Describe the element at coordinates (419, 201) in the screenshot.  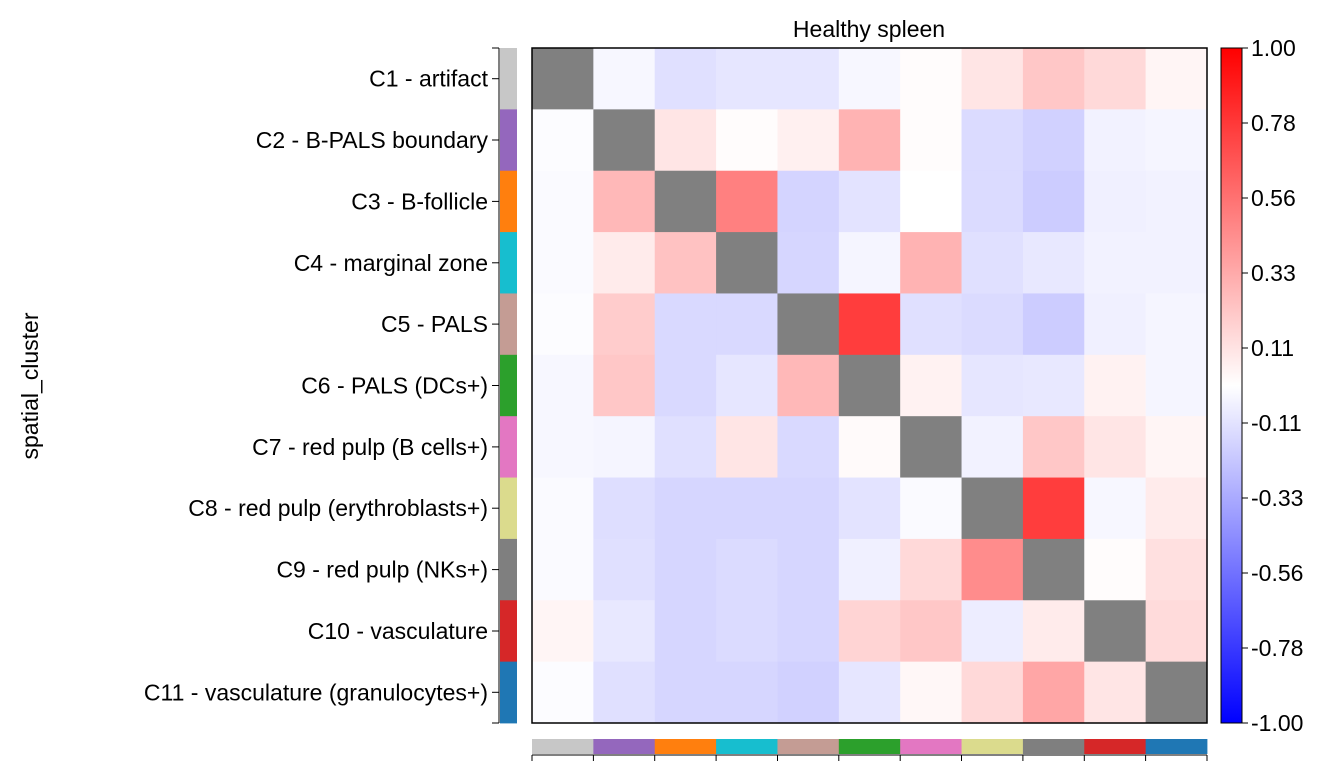
I see `row-label: C3 - B-follicle` at that location.